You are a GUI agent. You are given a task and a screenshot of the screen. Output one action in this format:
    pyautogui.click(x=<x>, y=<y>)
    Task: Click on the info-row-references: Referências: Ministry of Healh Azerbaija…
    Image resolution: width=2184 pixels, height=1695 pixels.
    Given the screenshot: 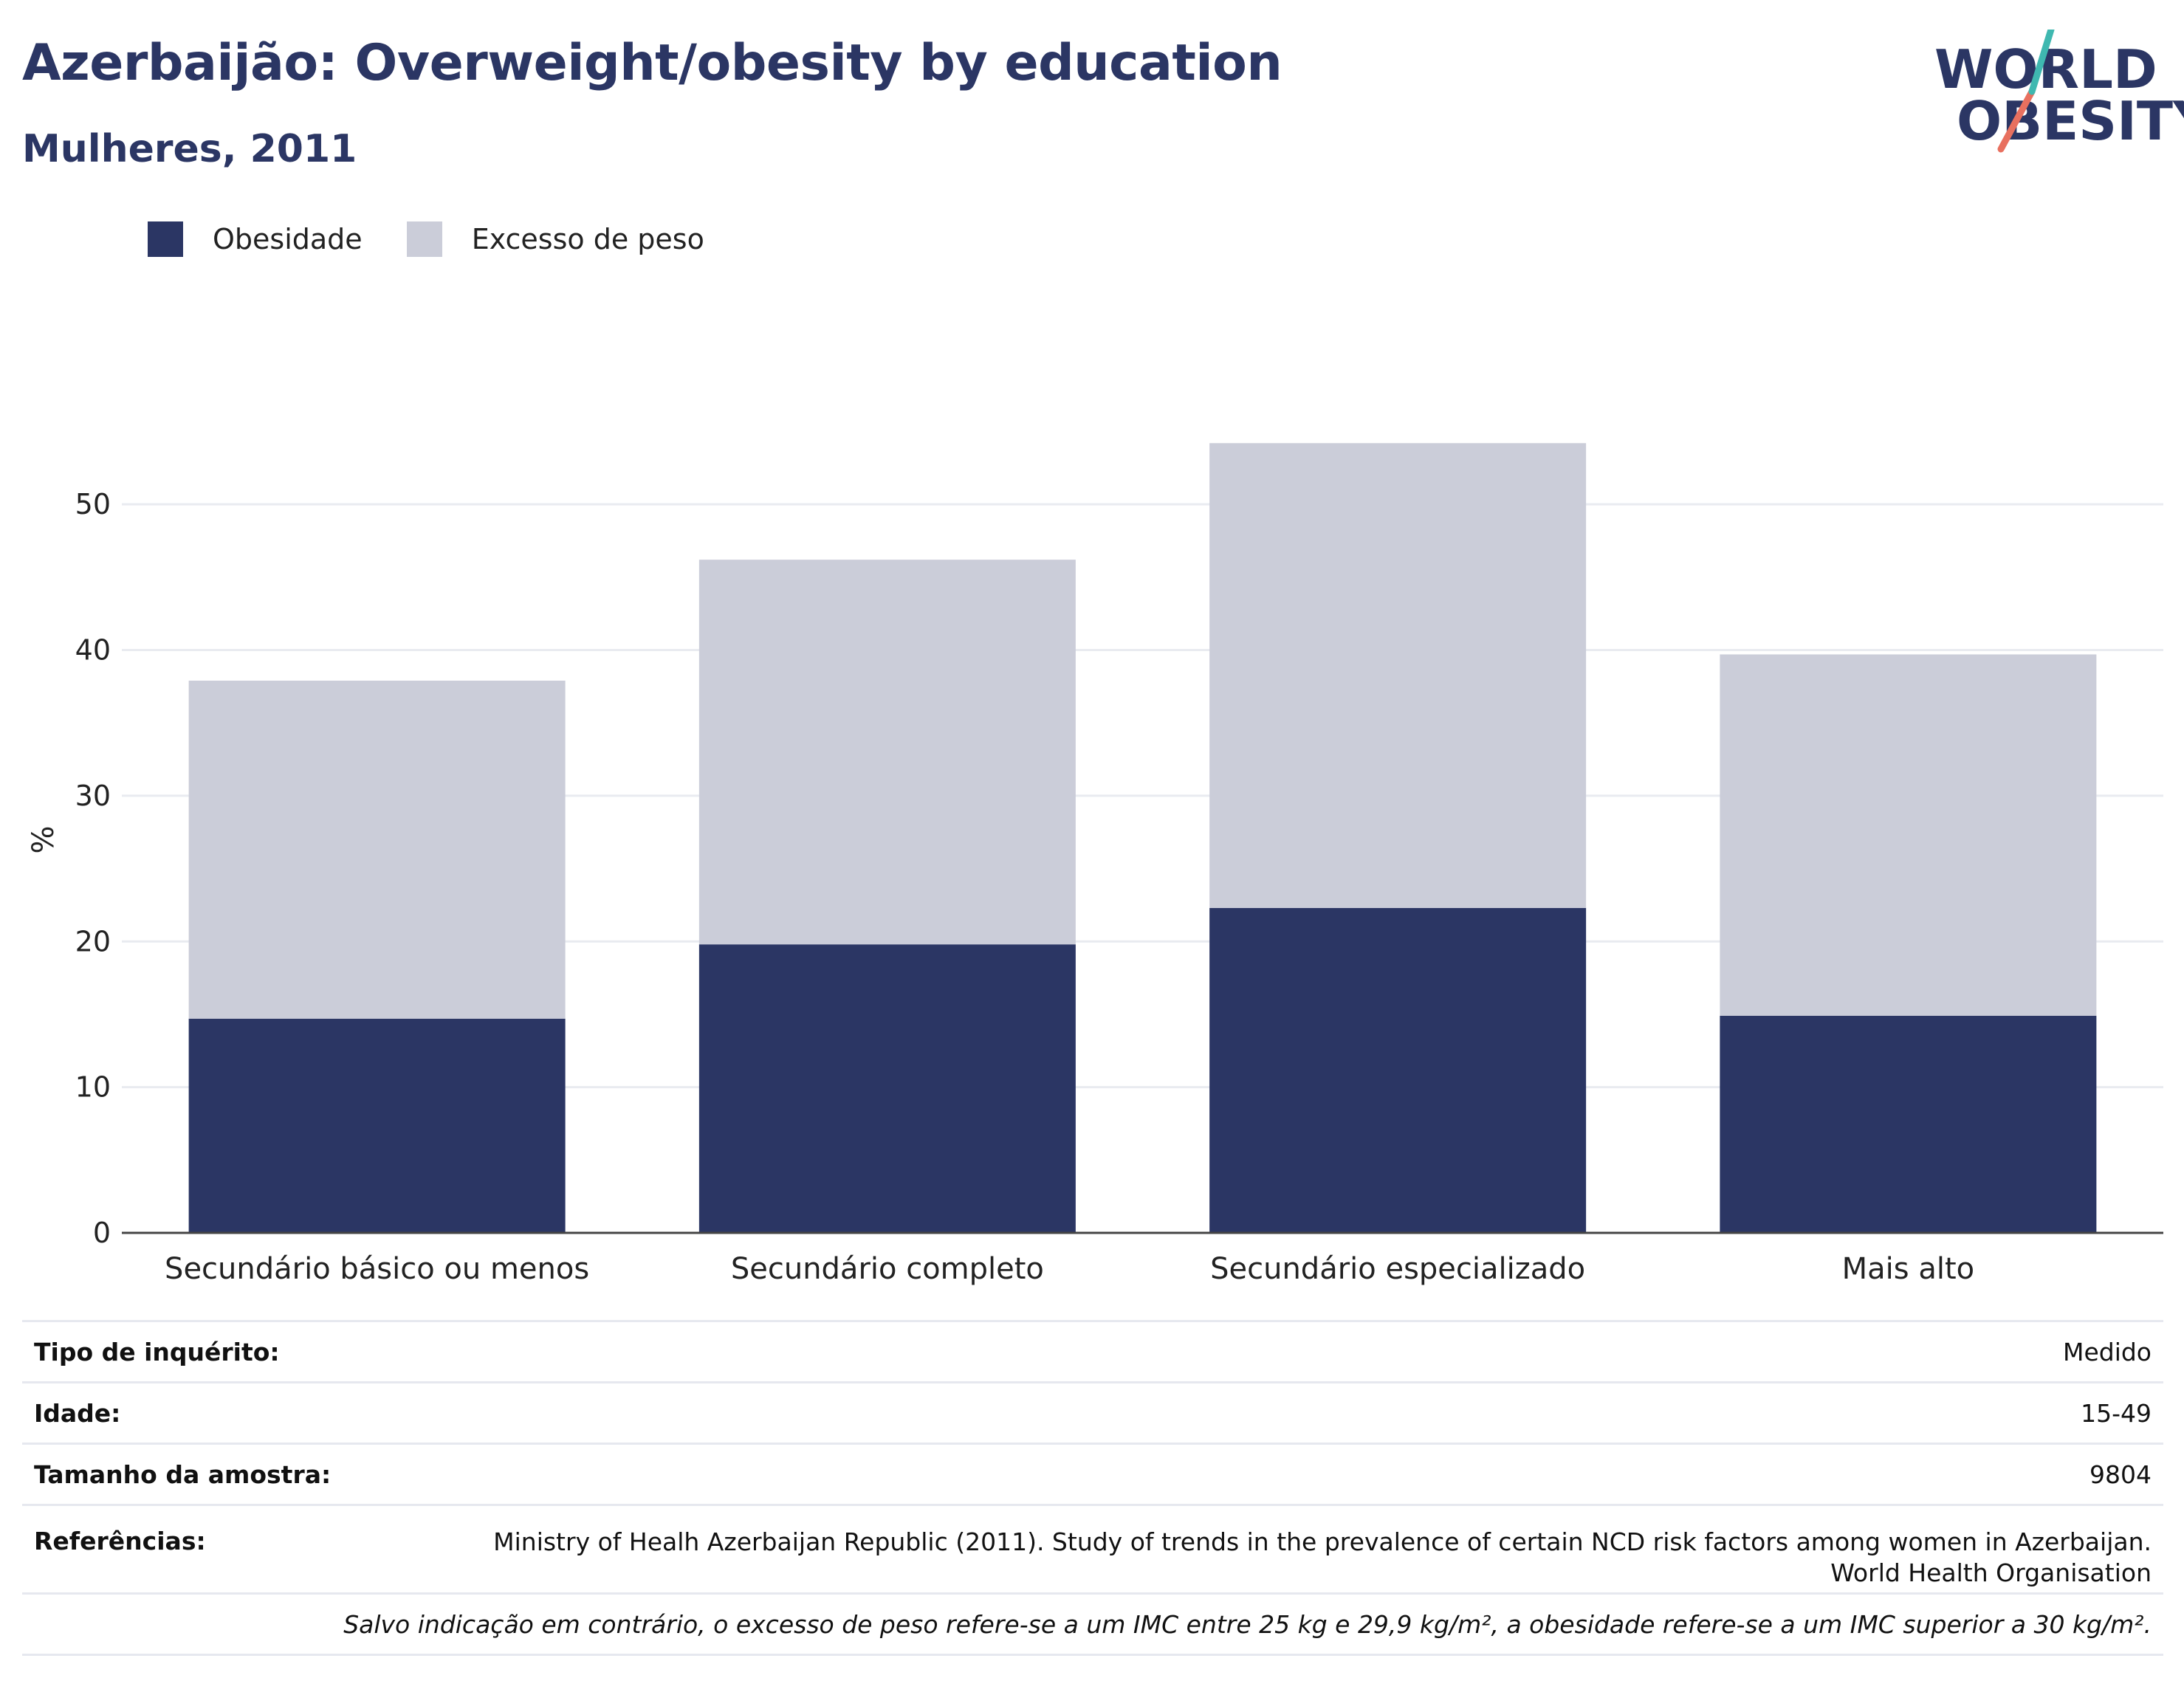 What is the action you would take?
    pyautogui.click(x=1093, y=1548)
    